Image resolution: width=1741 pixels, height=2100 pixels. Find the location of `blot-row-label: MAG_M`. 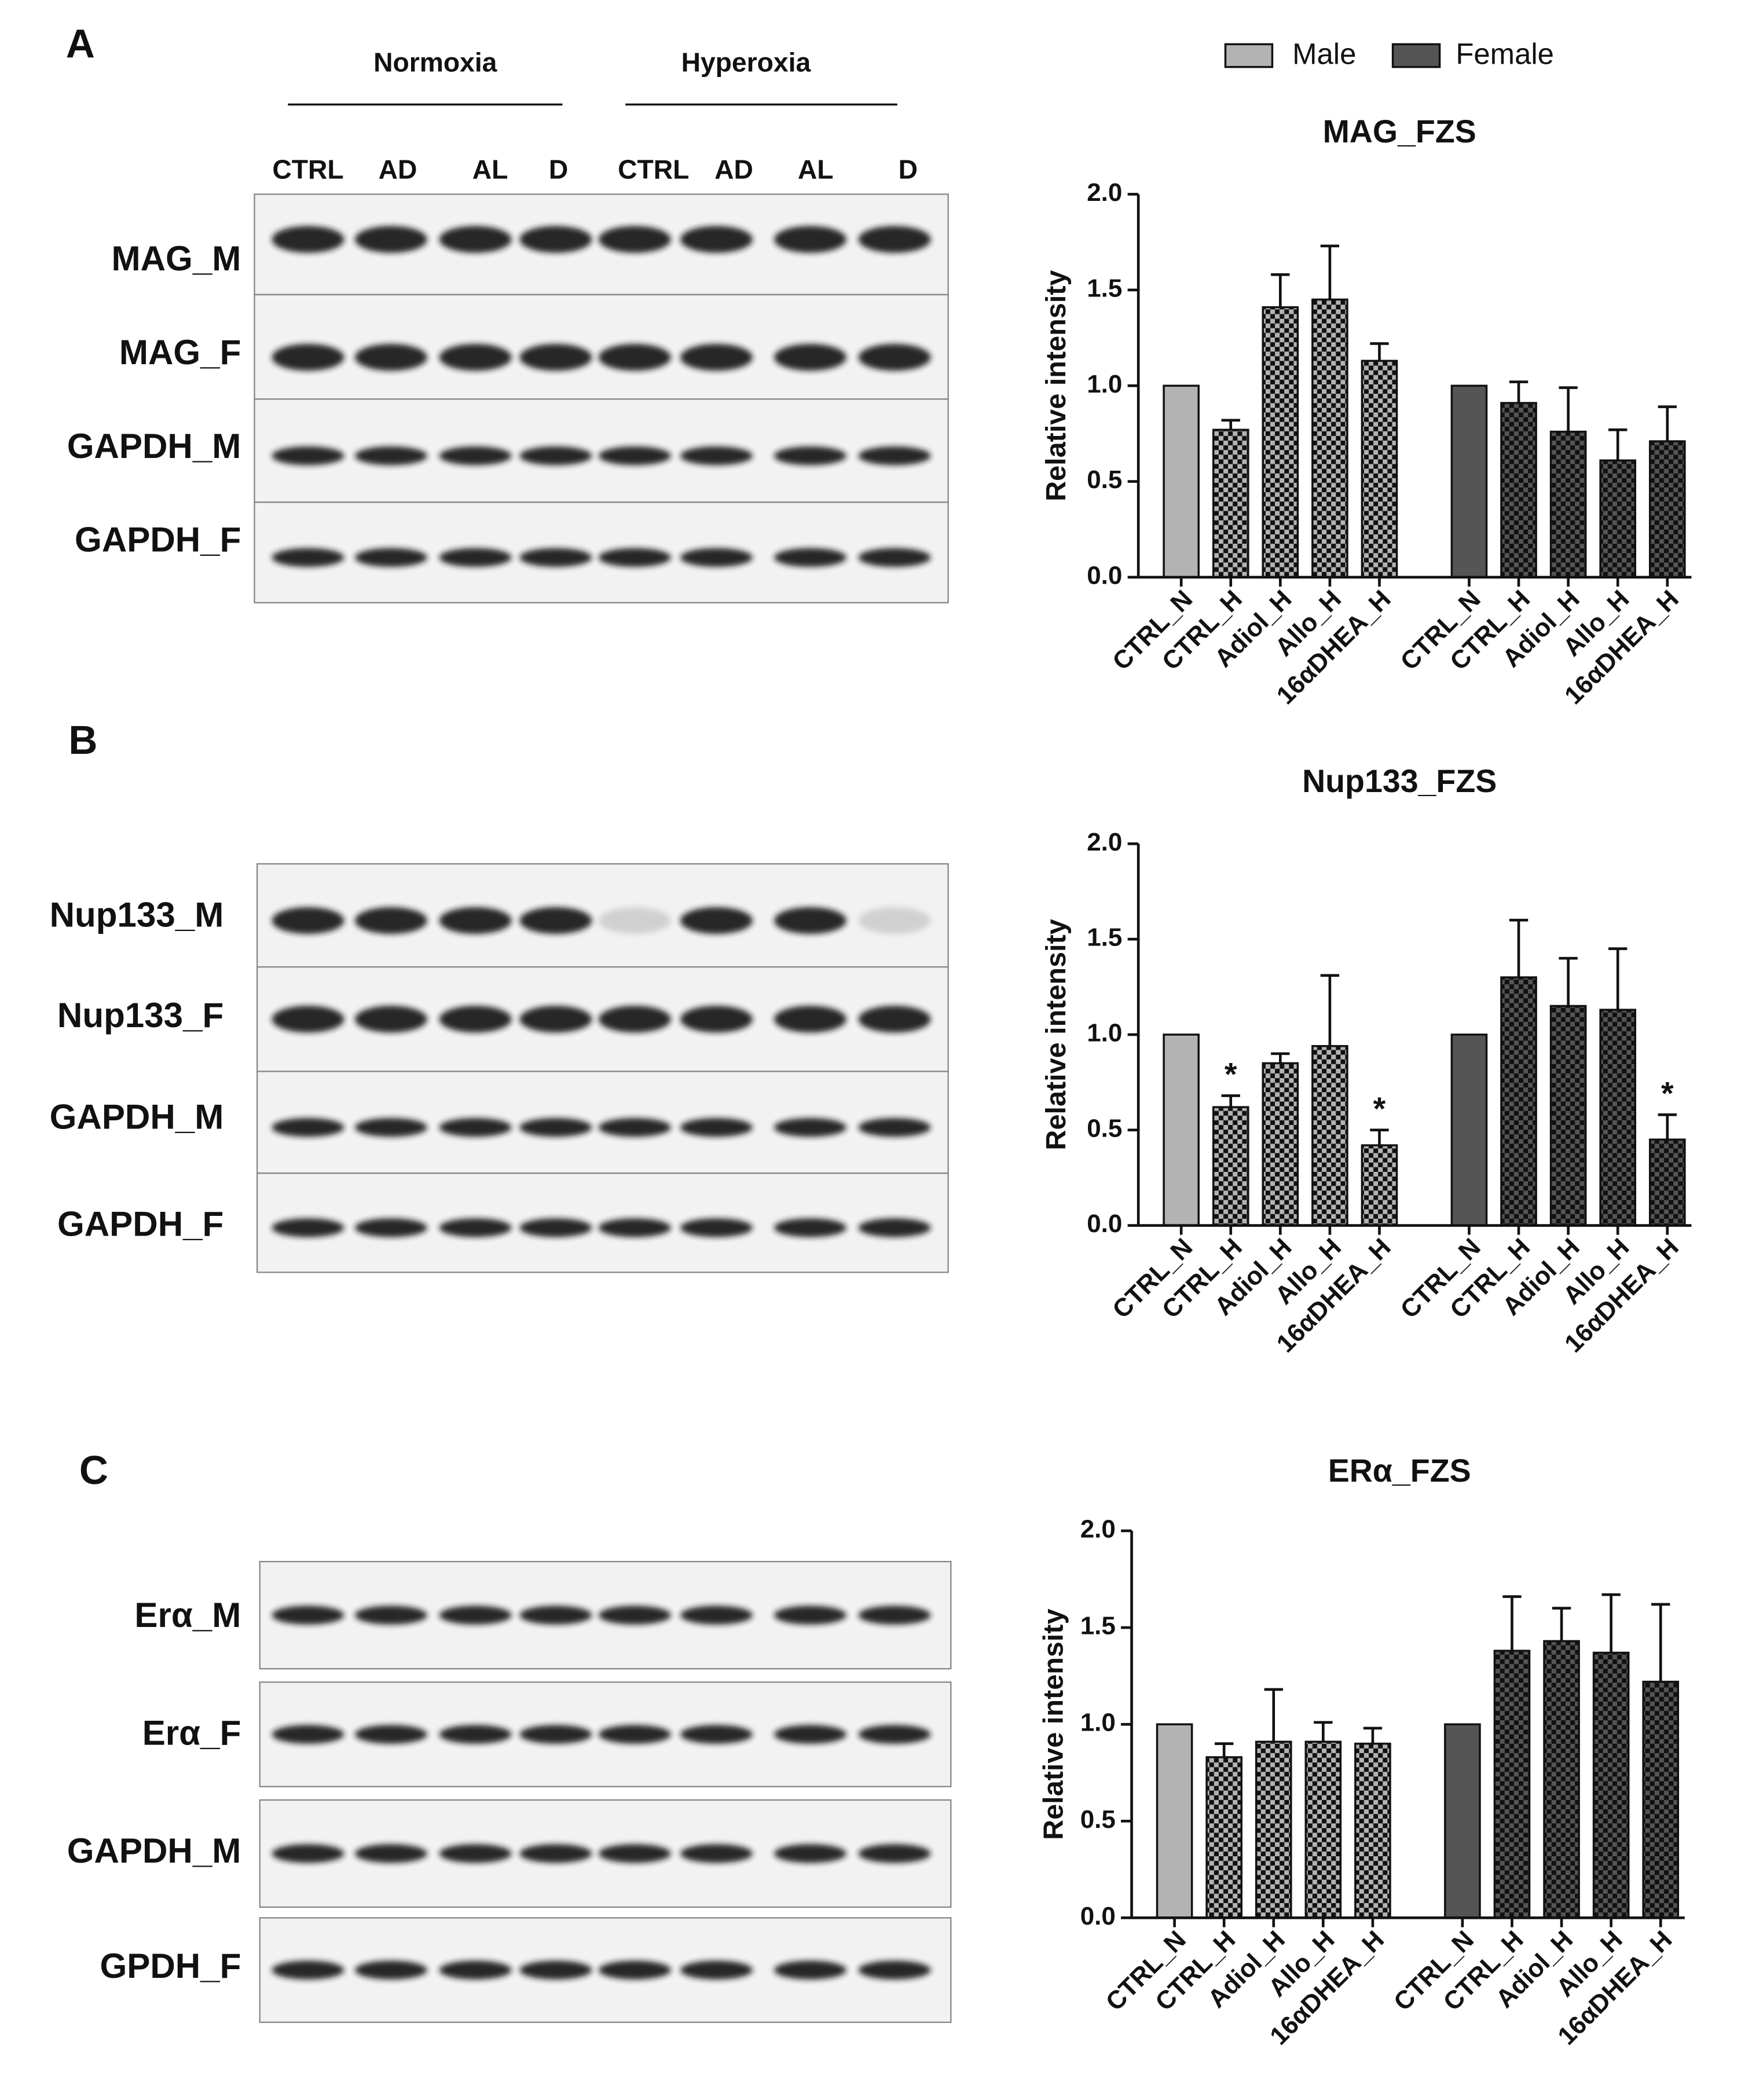

blot-row-label: MAG_M is located at coordinates (177, 258).